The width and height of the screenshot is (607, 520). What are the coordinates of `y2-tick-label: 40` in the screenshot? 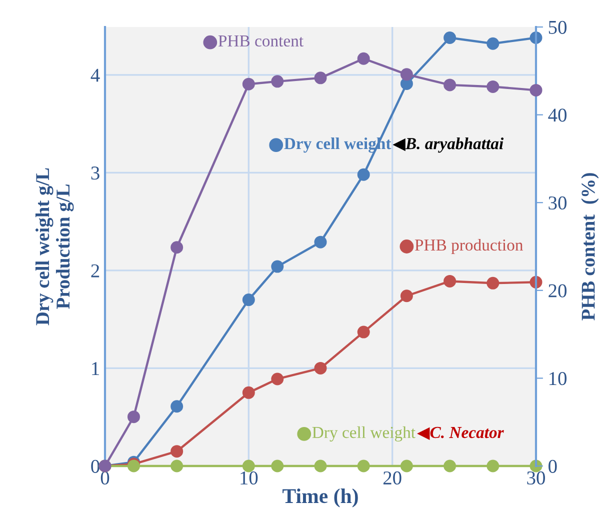 It's located at (557, 115).